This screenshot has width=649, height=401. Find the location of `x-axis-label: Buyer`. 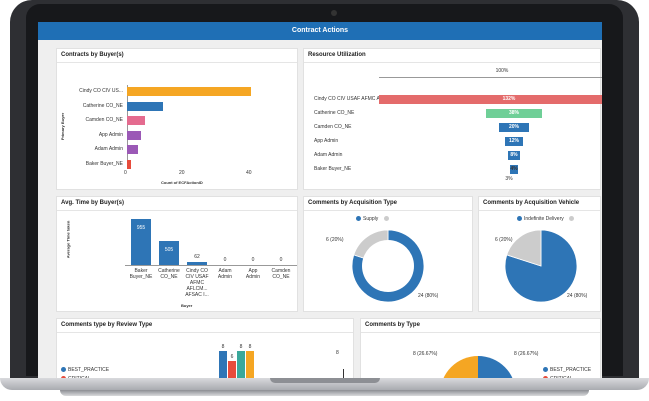

x-axis-label: Buyer is located at coordinates (187, 305).